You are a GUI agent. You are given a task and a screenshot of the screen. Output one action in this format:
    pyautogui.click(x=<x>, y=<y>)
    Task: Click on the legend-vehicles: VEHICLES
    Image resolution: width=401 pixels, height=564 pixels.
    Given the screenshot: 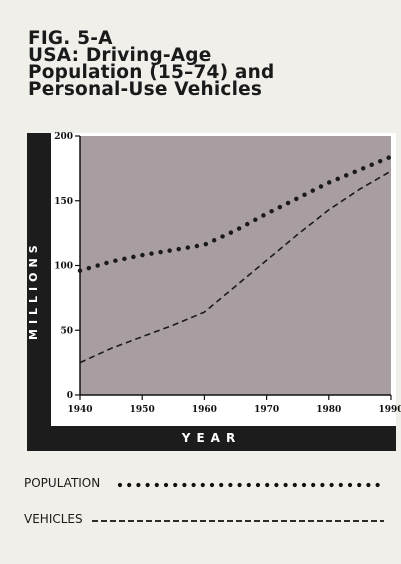 What is the action you would take?
    pyautogui.click(x=209, y=520)
    